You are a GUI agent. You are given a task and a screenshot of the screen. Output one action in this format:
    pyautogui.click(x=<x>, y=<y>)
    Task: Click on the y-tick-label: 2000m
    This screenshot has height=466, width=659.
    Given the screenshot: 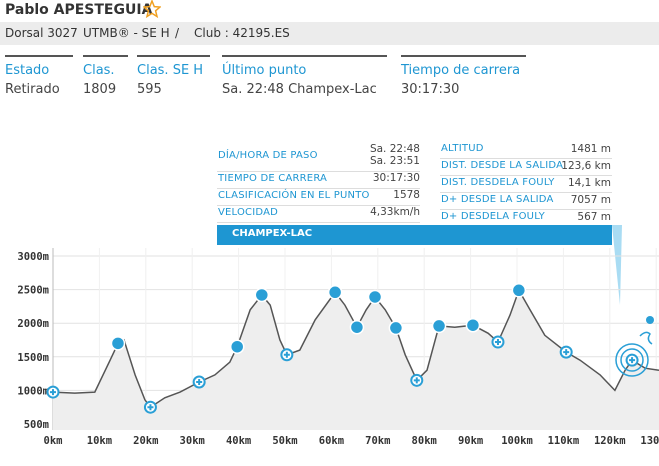 What is the action you would take?
    pyautogui.click(x=33, y=324)
    